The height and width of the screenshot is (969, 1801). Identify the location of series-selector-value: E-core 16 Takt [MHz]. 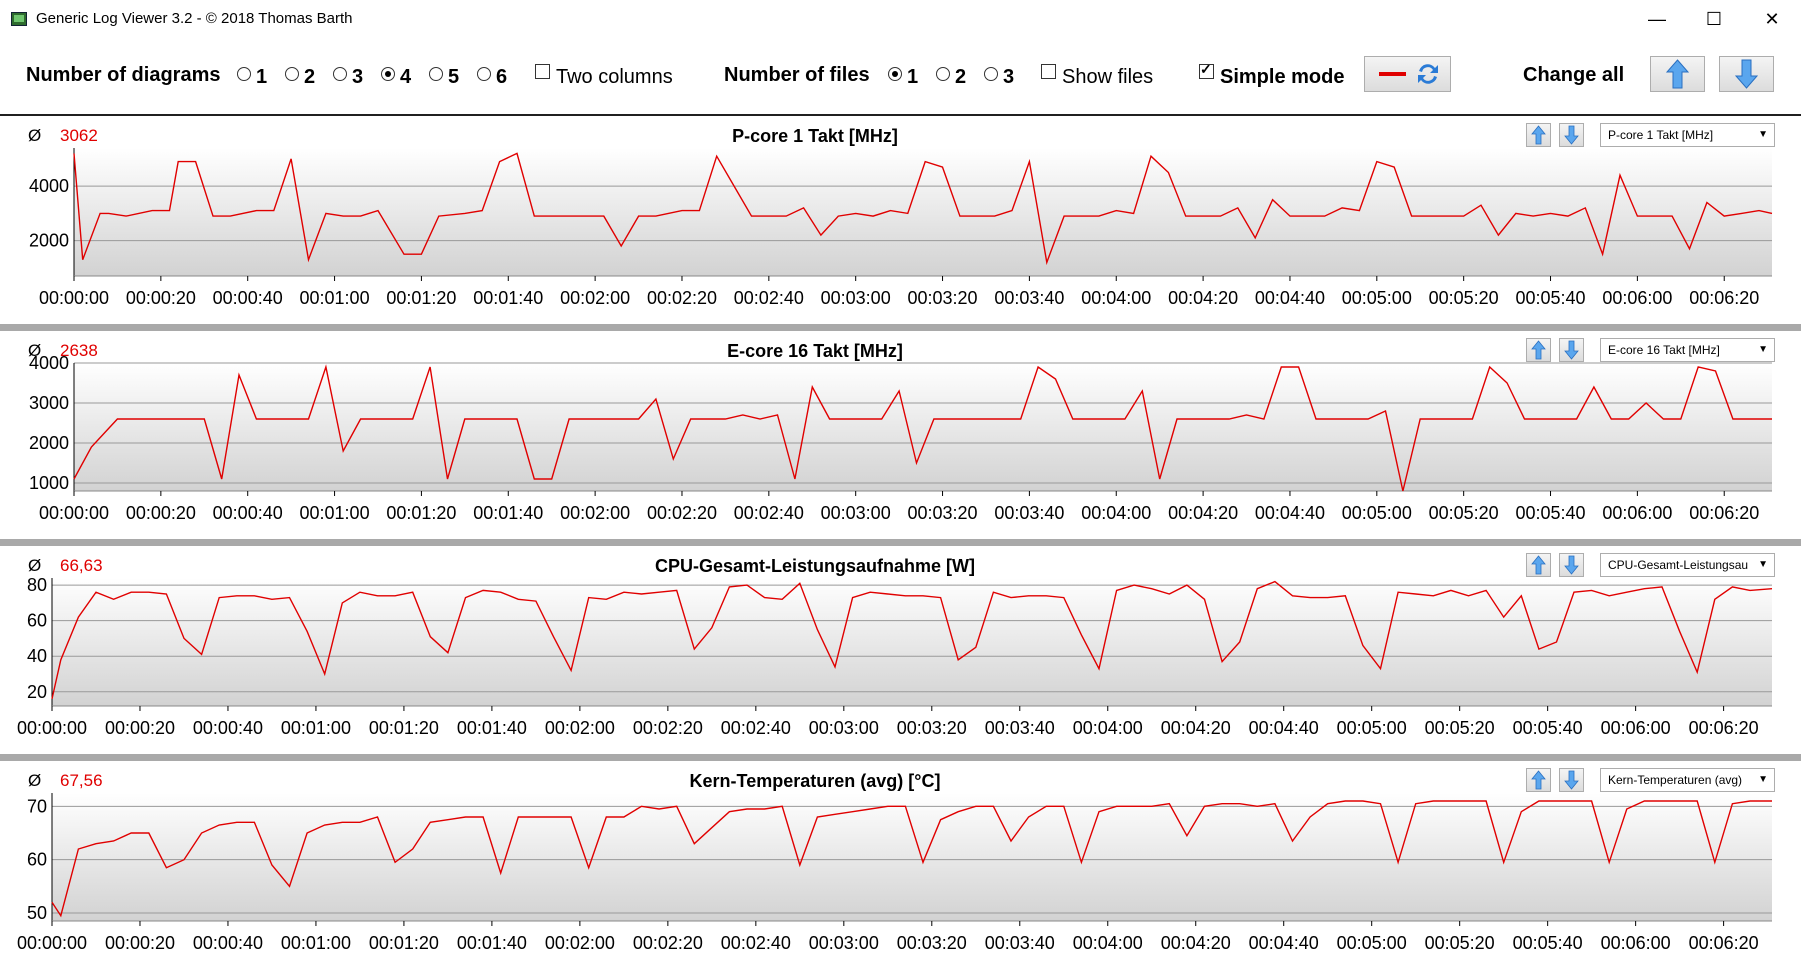
(1664, 350).